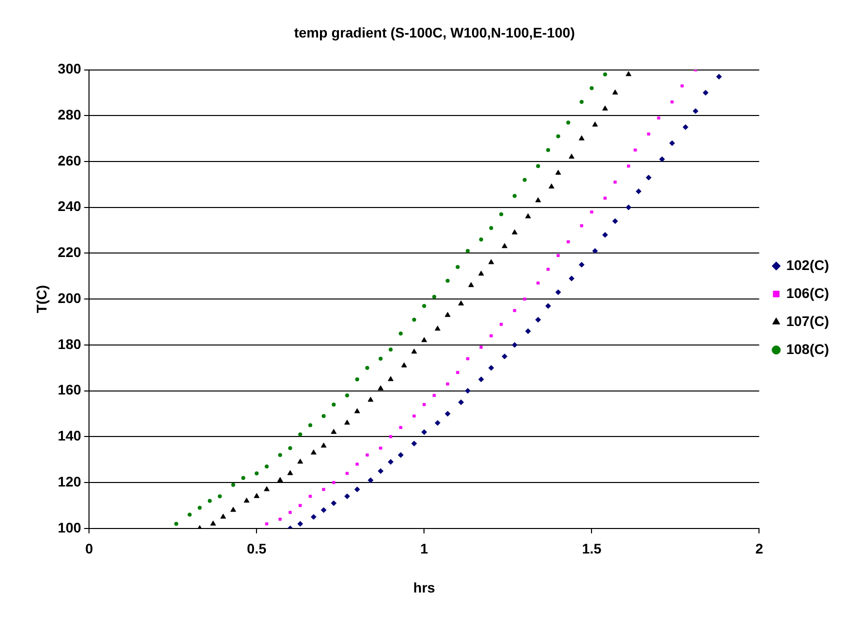 This screenshot has width=849, height=621. Describe the element at coordinates (70, 68) in the screenshot. I see `y-tick-label: 300` at that location.